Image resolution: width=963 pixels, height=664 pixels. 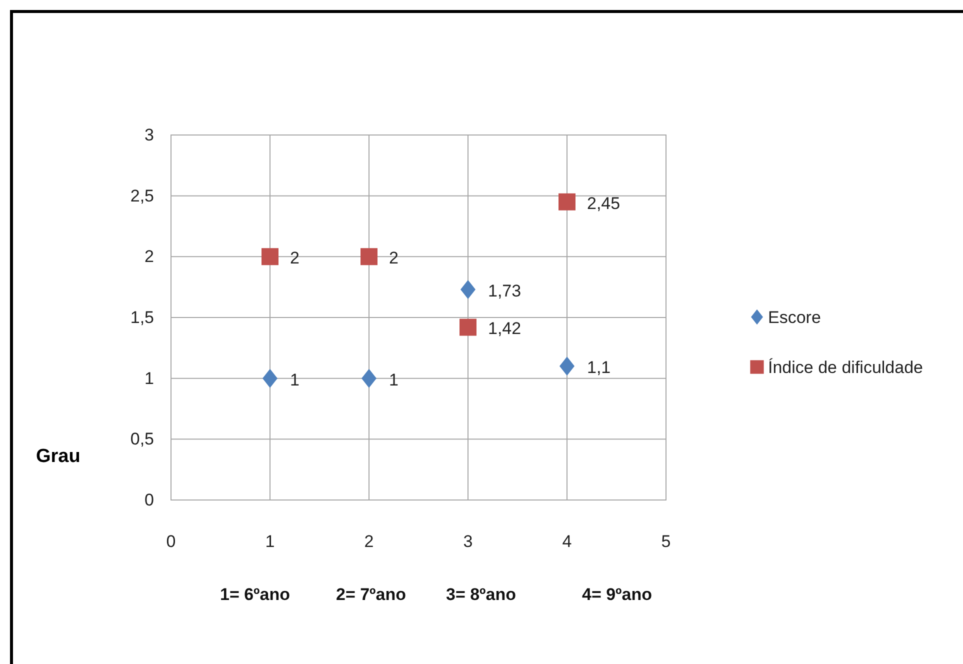 What do you see at coordinates (599, 368) in the screenshot?
I see `data-label: 1,1` at bounding box center [599, 368].